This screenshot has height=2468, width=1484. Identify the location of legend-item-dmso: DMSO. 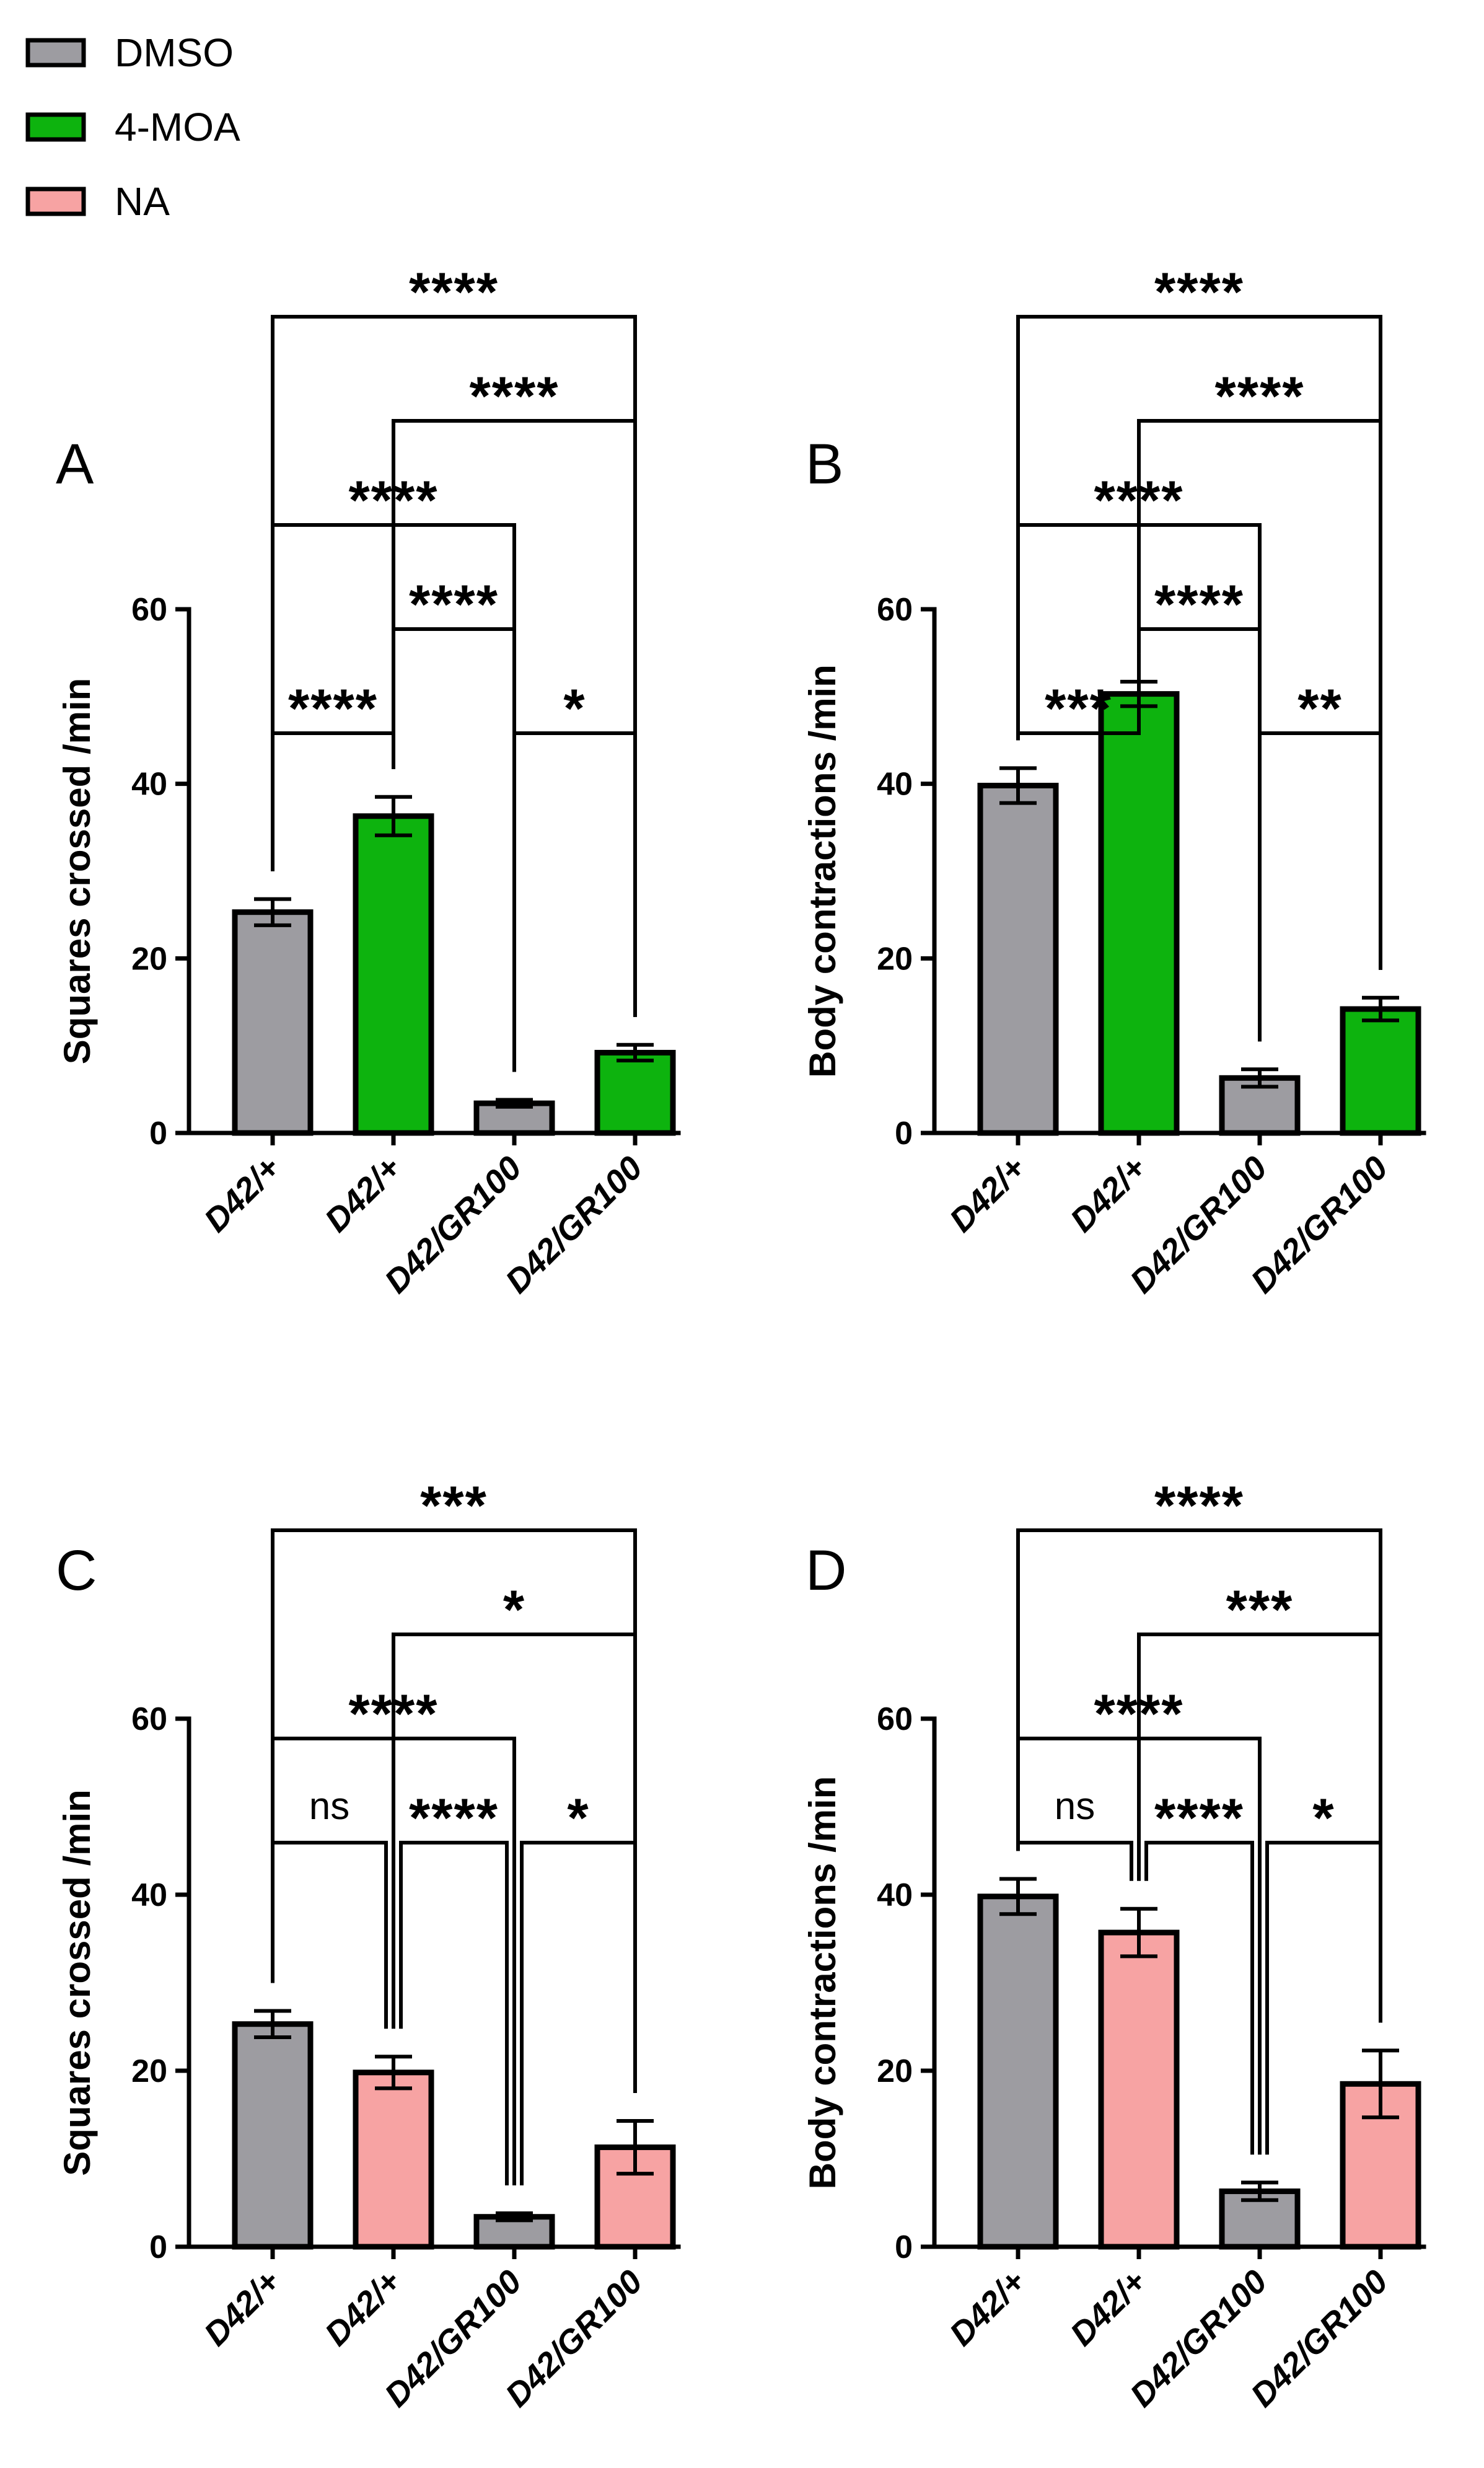
(130, 52).